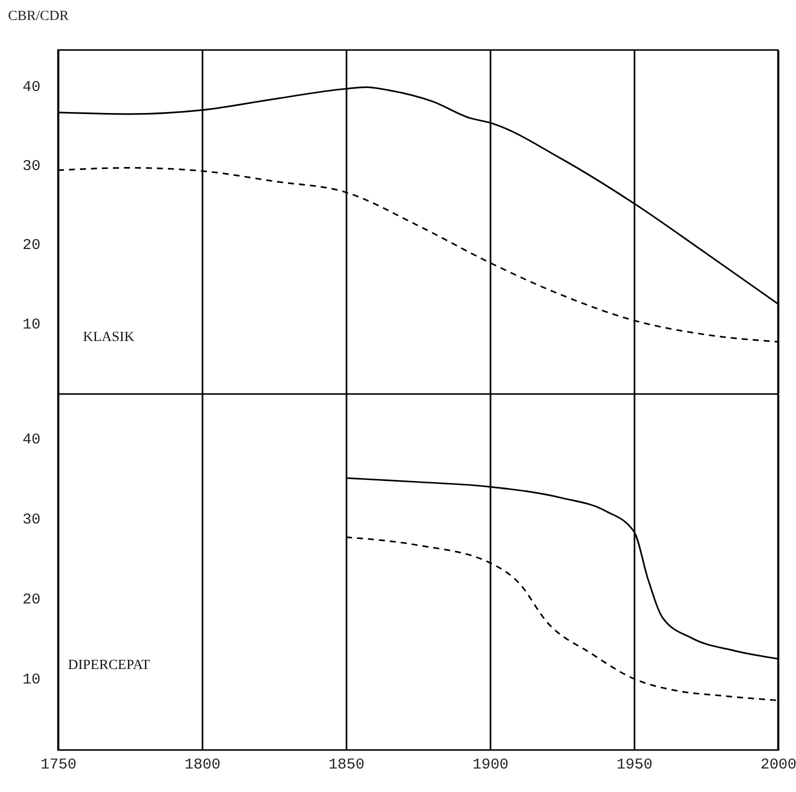 The height and width of the screenshot is (792, 796). What do you see at coordinates (778, 765) in the screenshot?
I see `x-tick-label: 2000` at bounding box center [778, 765].